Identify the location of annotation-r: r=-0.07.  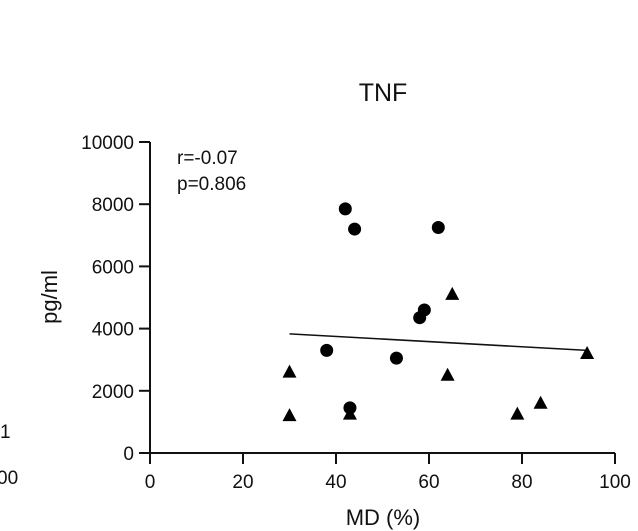
(207, 158).